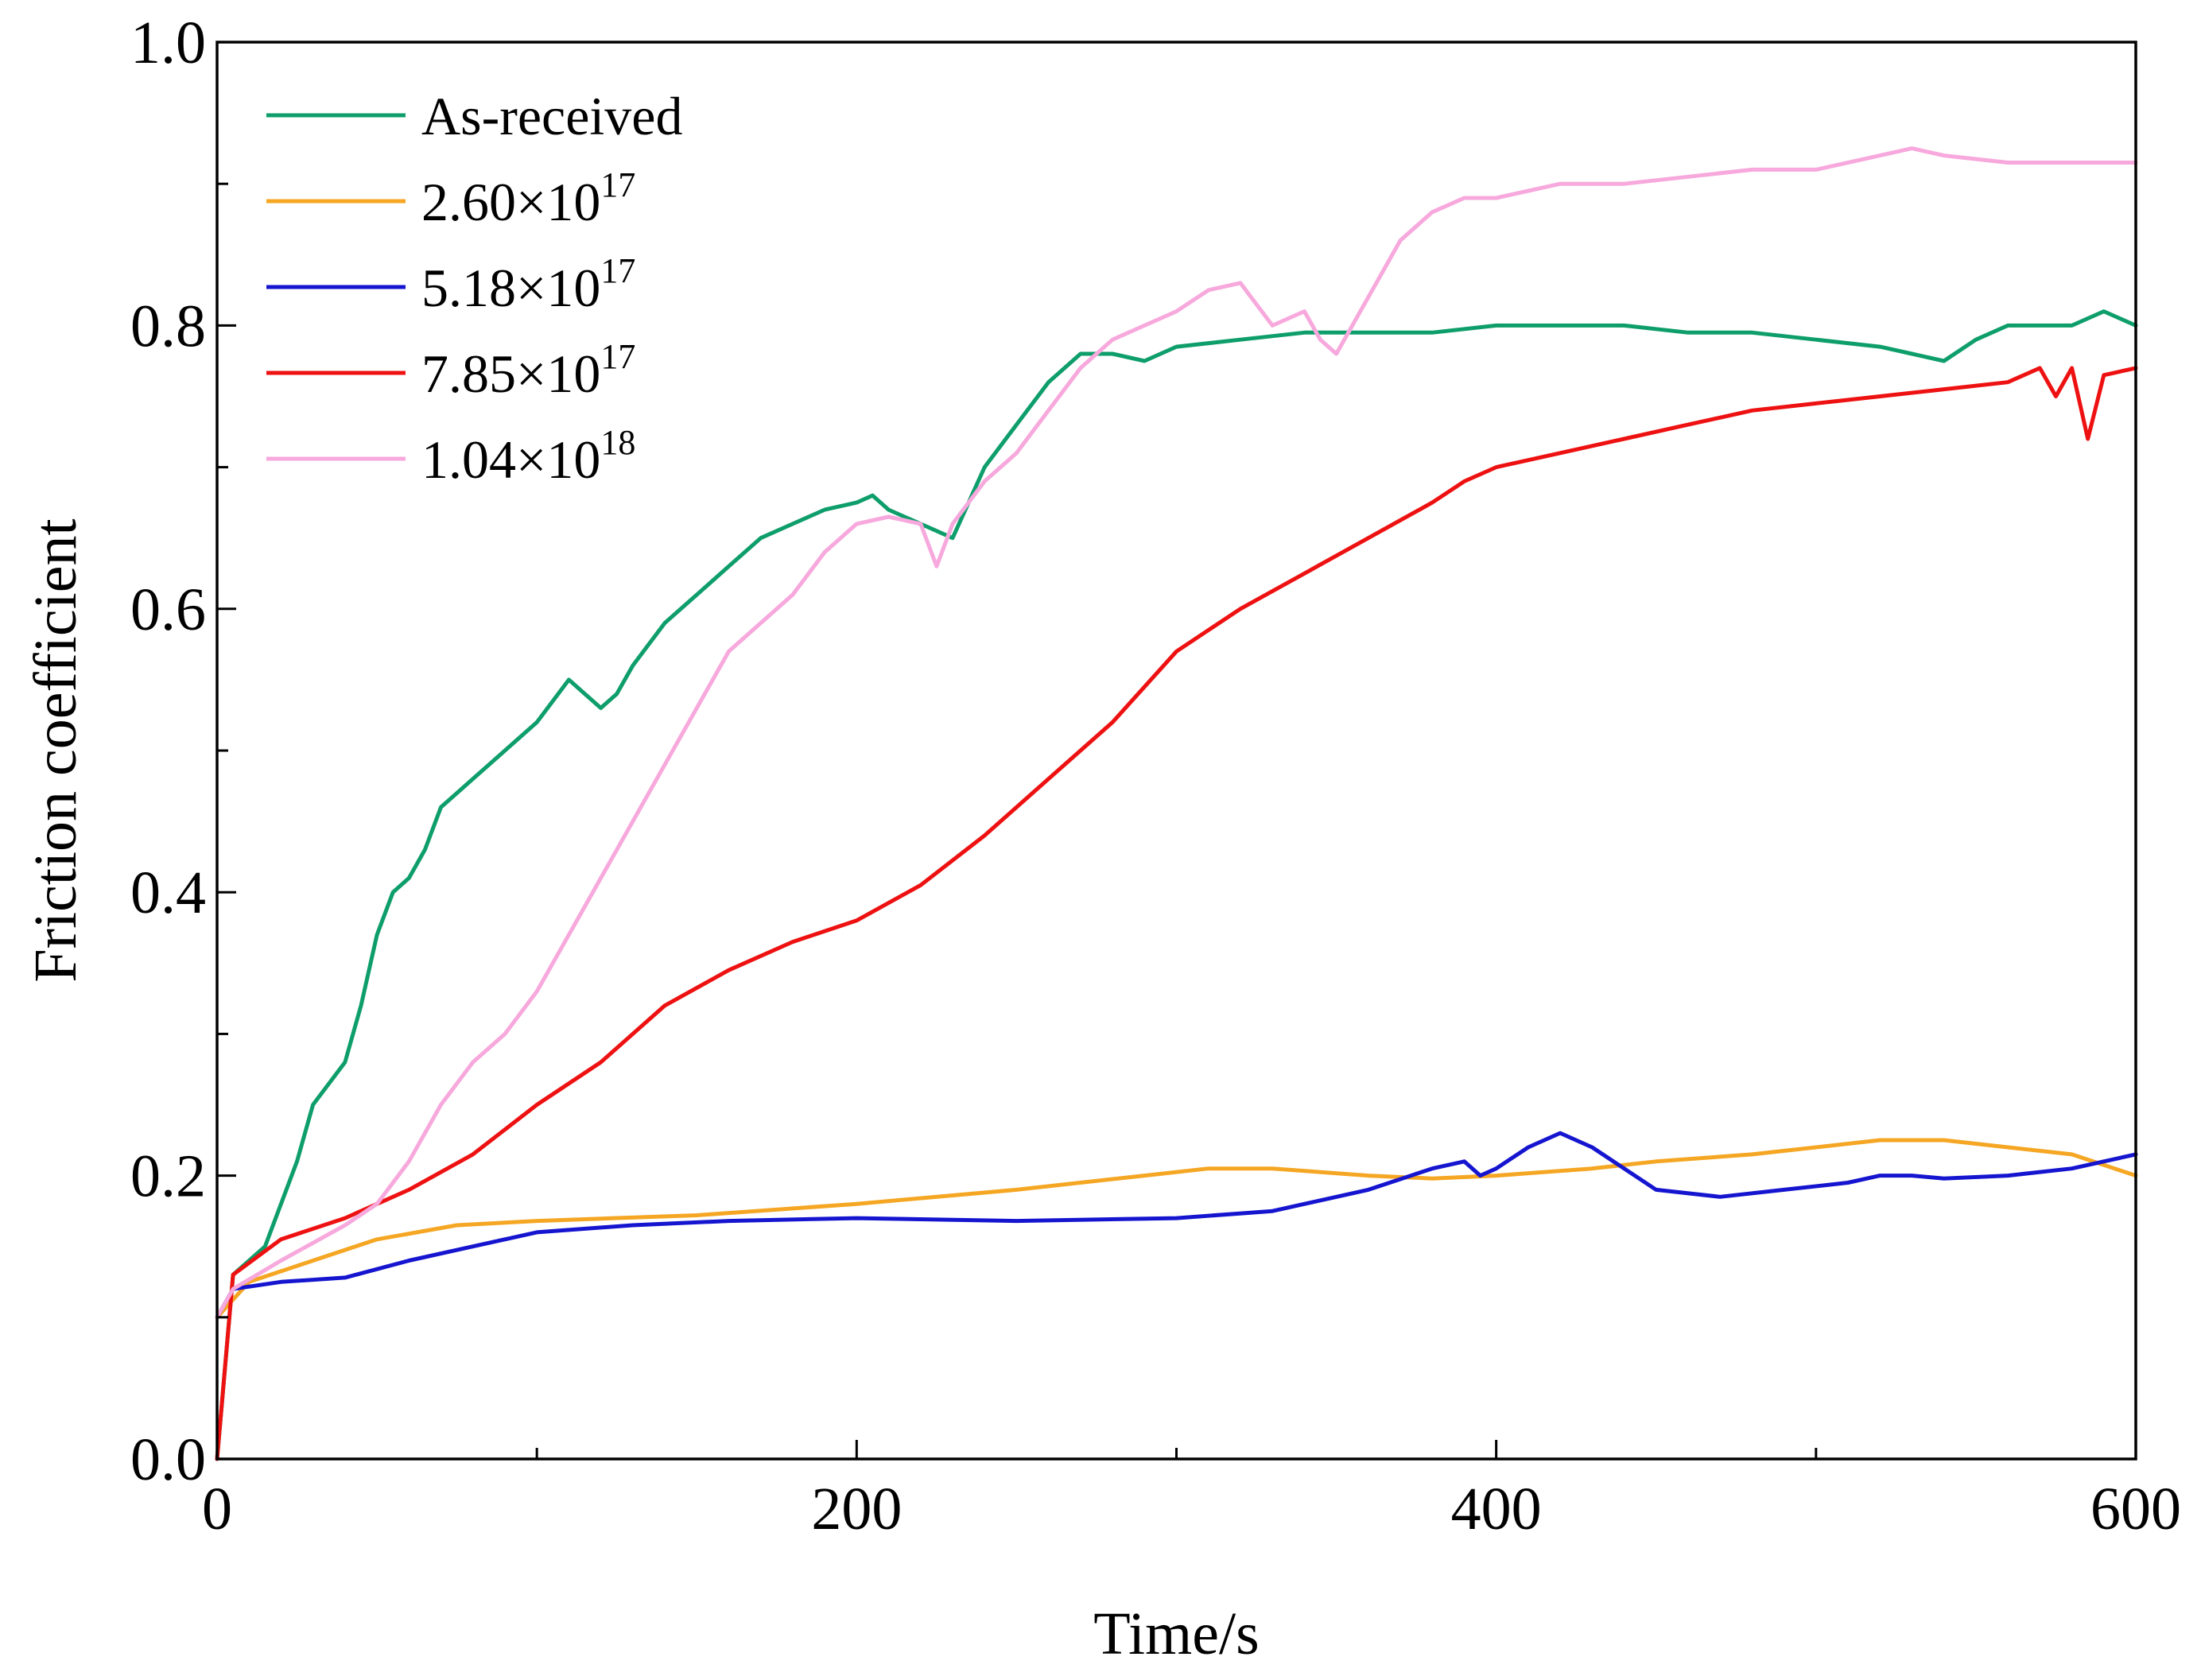 The height and width of the screenshot is (1680, 2201). What do you see at coordinates (217, 1509) in the screenshot?
I see `x-tick-label: 0` at bounding box center [217, 1509].